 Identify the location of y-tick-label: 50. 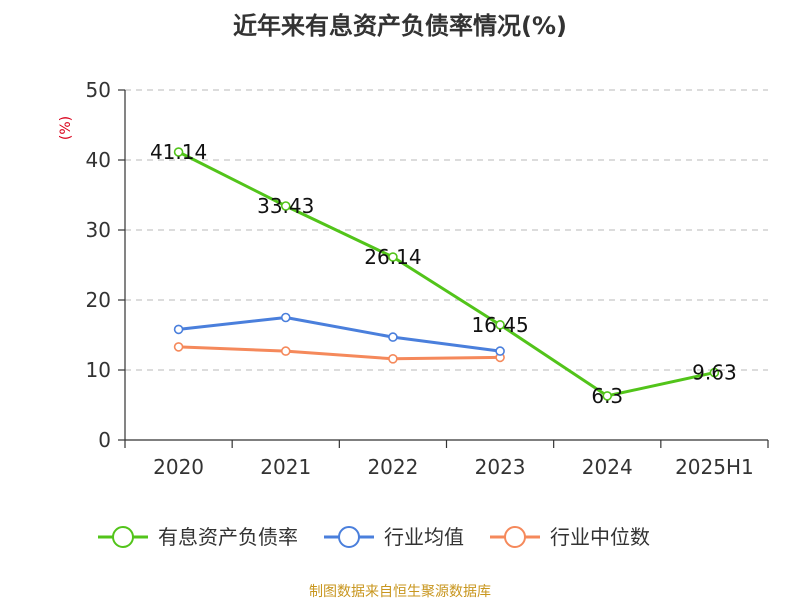
(98, 90).